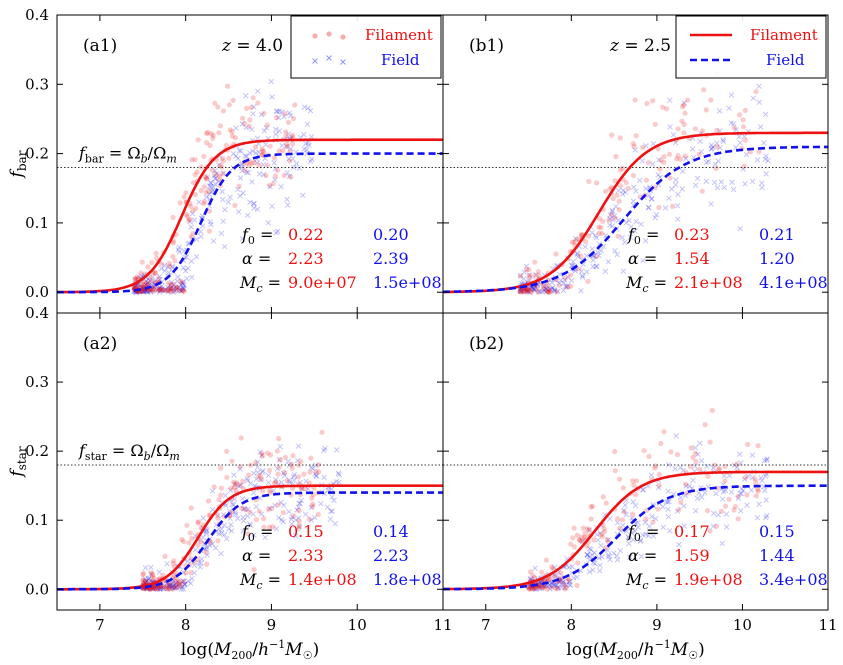  Describe the element at coordinates (640, 46) in the screenshot. I see `redshift-label: z = 2.5` at that location.